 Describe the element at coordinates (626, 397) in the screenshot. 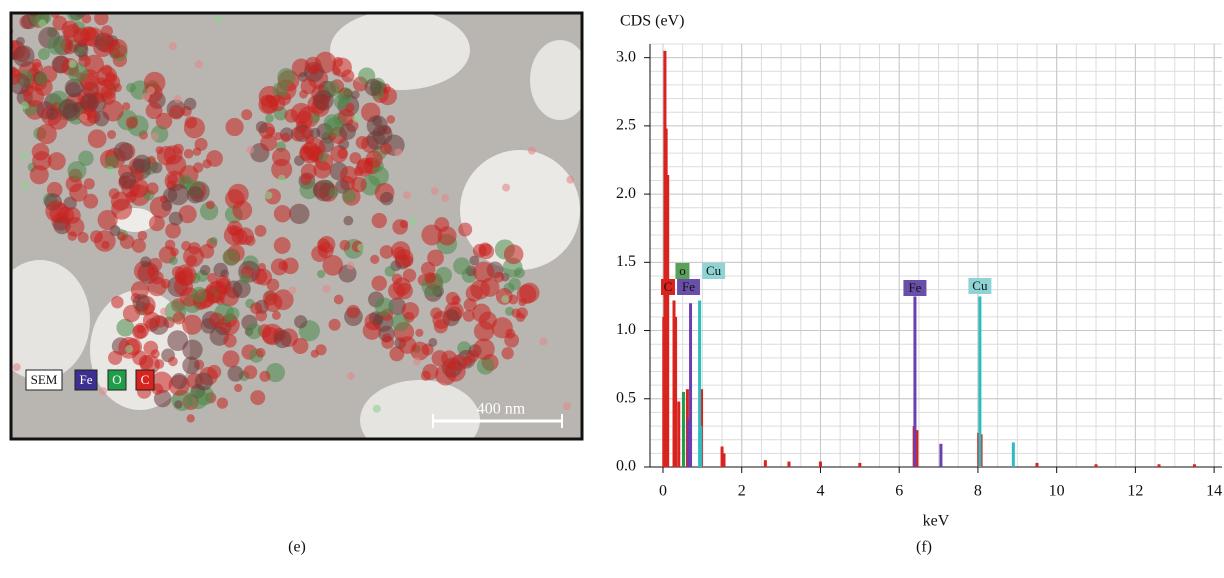

I see `y-tick-label: 0.5` at that location.